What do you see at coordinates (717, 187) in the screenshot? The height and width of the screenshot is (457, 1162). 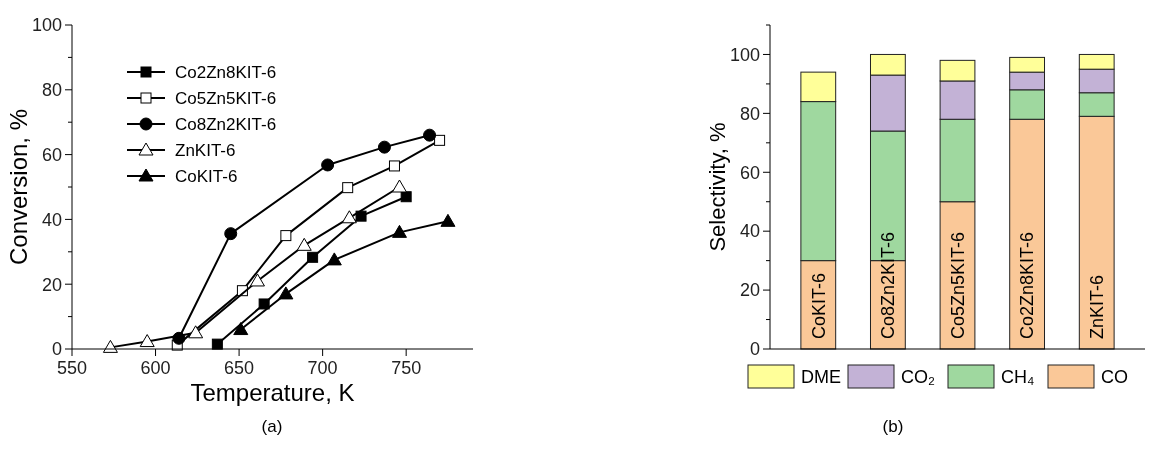 I see `y-axis-title: Selectivity, %` at bounding box center [717, 187].